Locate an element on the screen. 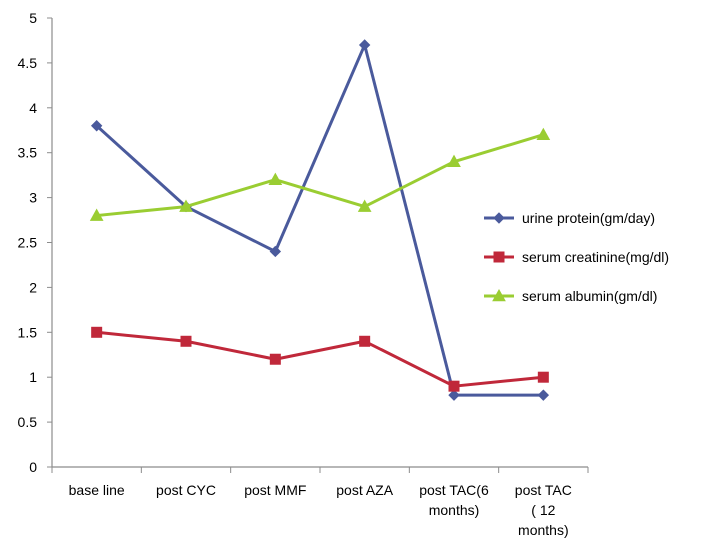 This screenshot has width=720, height=554. legend-item: urine protein(gm/day) is located at coordinates (569, 218).